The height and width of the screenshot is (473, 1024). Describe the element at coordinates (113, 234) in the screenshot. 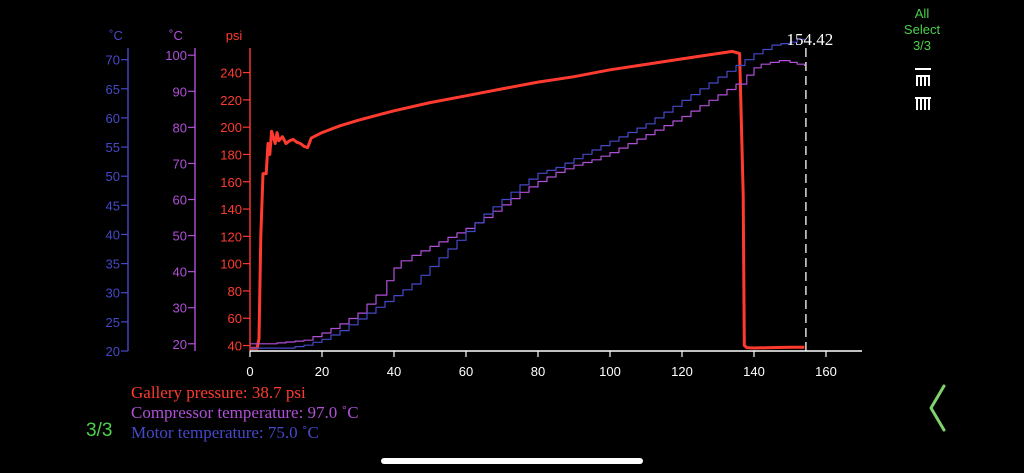

I see `y-tick-label-motor: 40` at that location.